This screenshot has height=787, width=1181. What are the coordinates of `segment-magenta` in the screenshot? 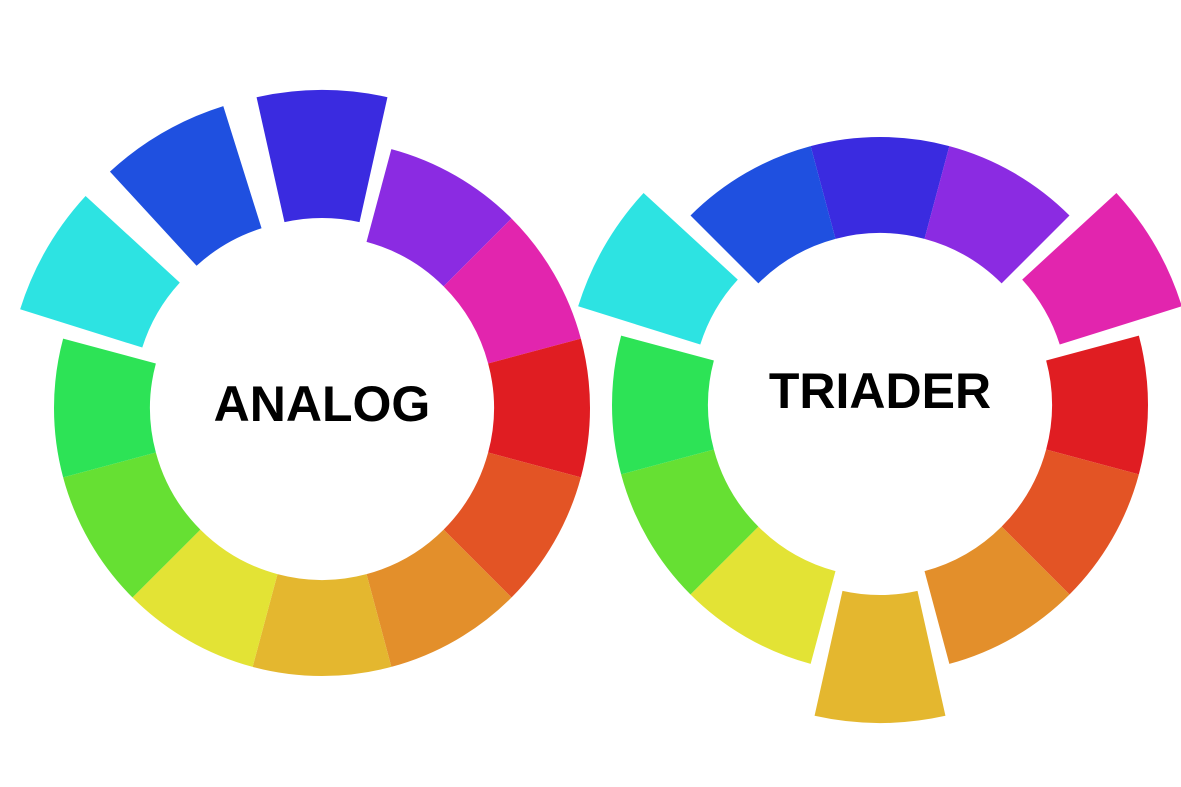 It's located at (512, 291).